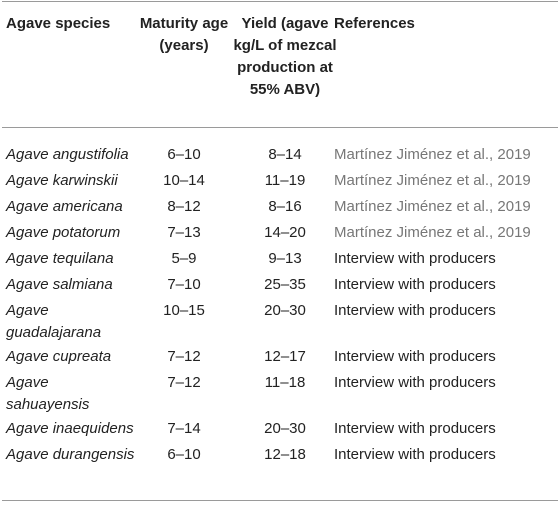 Image resolution: width=560 pixels, height=507 pixels. Describe the element at coordinates (374, 23) in the screenshot. I see `header-references: References` at that location.